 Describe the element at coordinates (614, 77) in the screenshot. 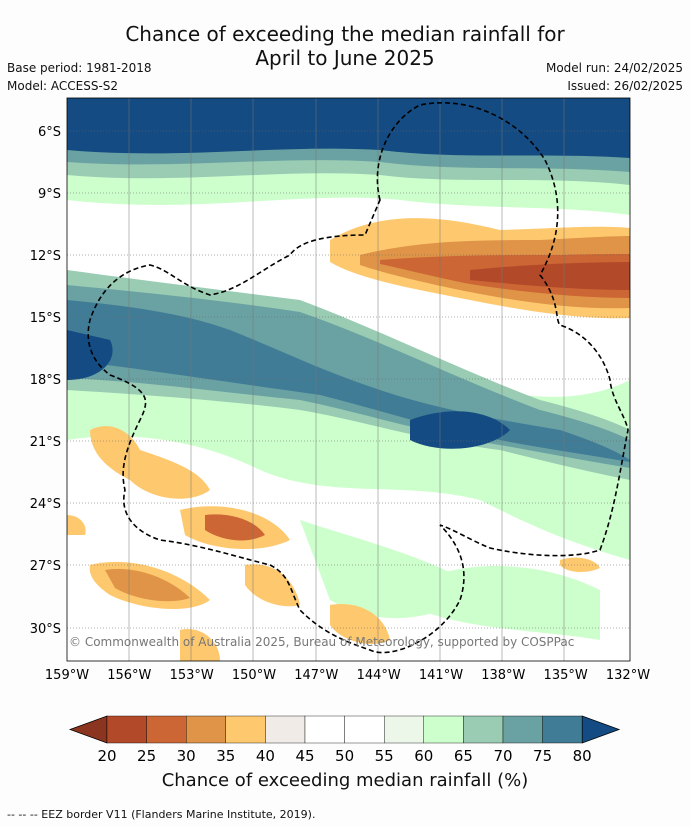

I see `meta-right: Model run: 24/02/2025 Issued: 26/02/2025` at that location.